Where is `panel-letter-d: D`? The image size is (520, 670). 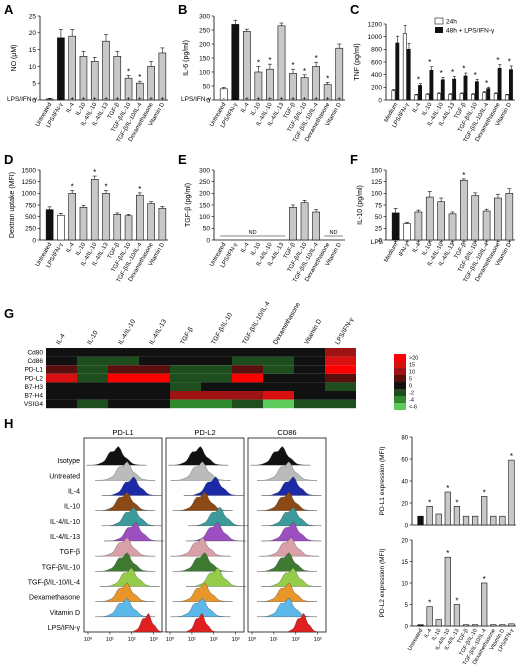
panel-letter-d: D is located at coordinates (8, 159).